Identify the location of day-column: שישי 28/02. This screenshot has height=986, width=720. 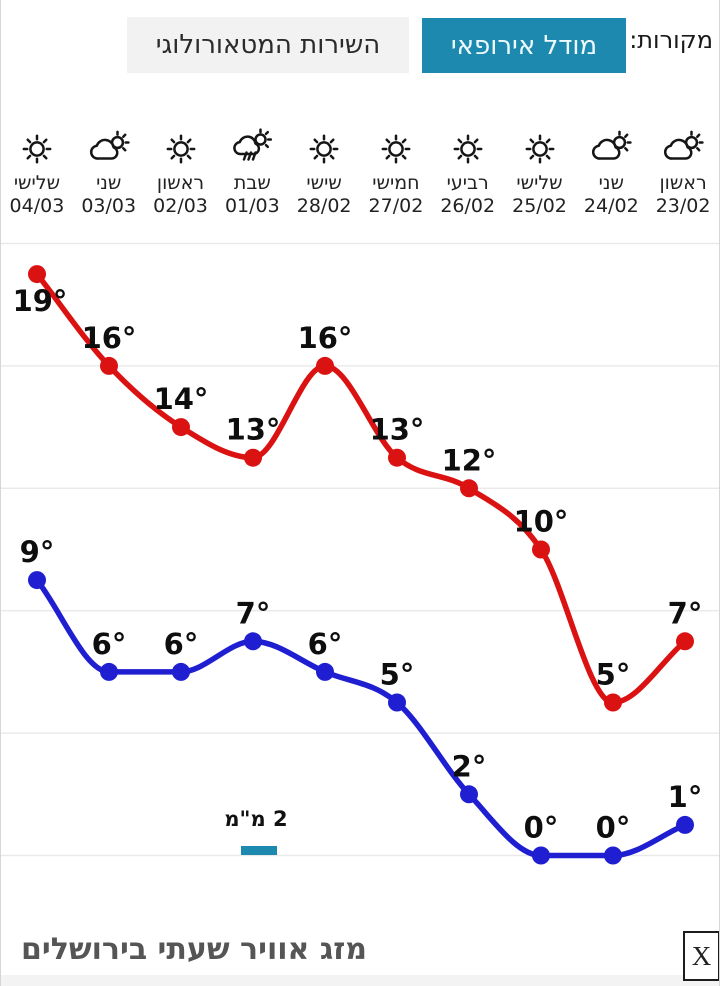
(324, 172).